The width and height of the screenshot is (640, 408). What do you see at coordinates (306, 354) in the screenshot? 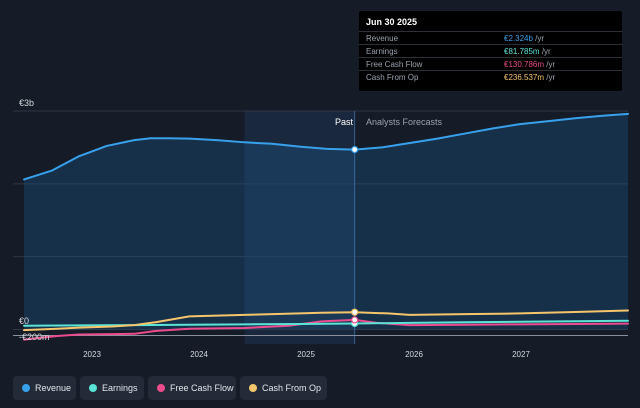
I see `x-tick-label: 2025` at bounding box center [306, 354].